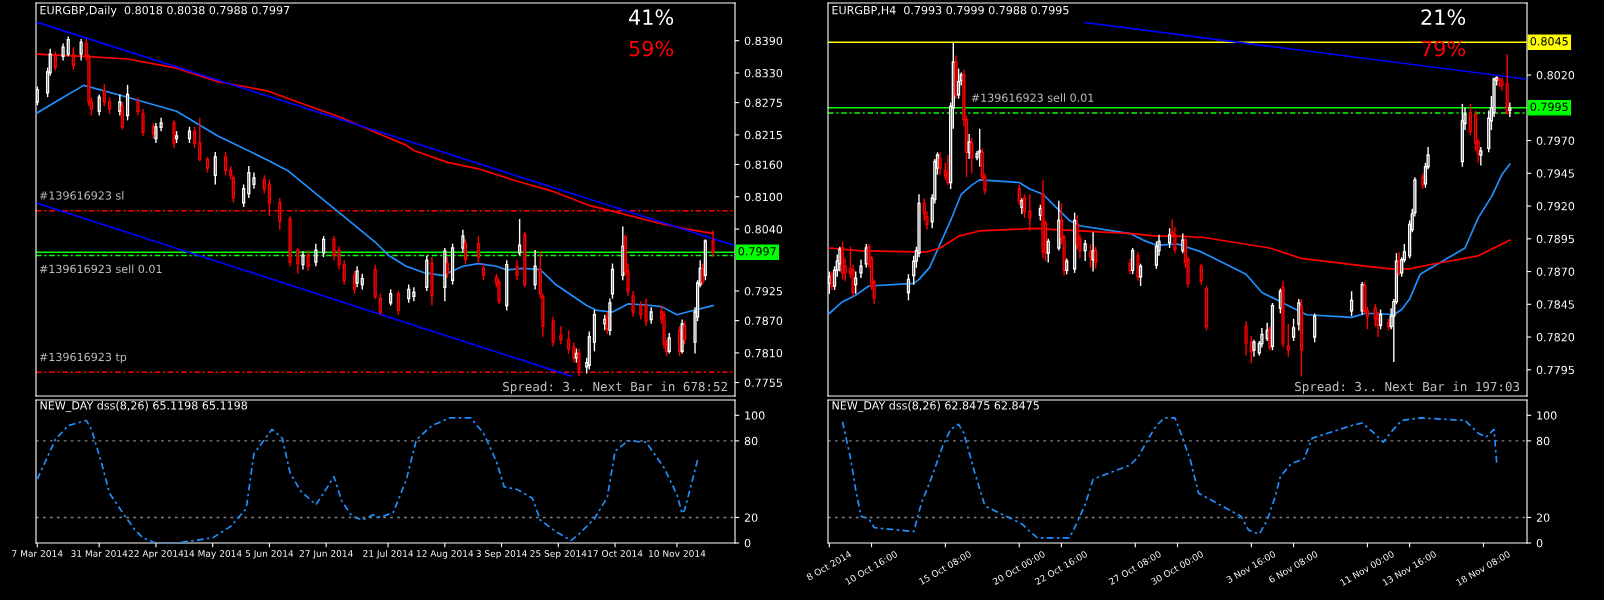 The width and height of the screenshot is (1604, 600). Describe the element at coordinates (1543, 441) in the screenshot. I see `y-tick-label: 80` at that location.